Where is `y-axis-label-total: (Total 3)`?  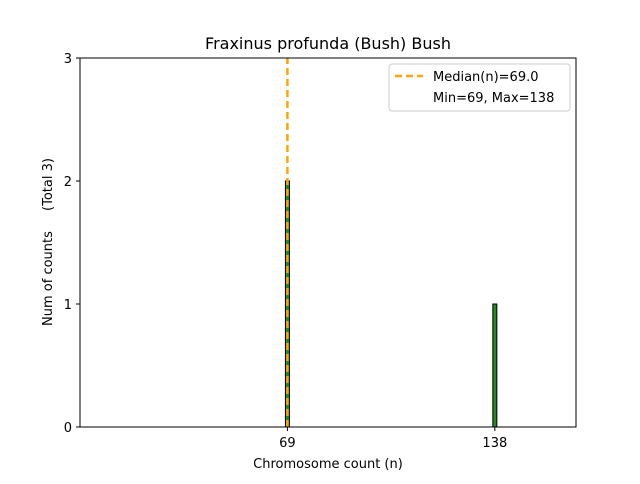
y-axis-label-total: (Total 3) is located at coordinates (48, 184).